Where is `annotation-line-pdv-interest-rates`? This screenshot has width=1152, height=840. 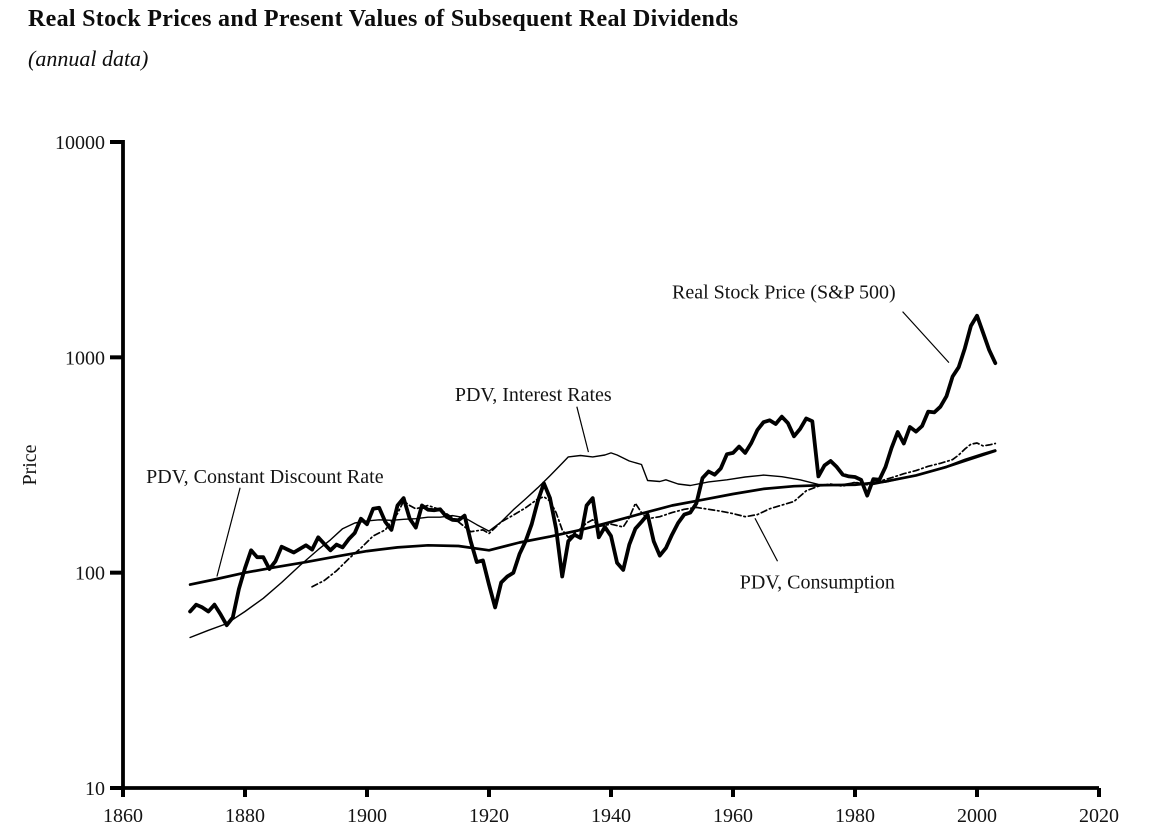
annotation-line-pdv-interest-rates is located at coordinates (583, 429).